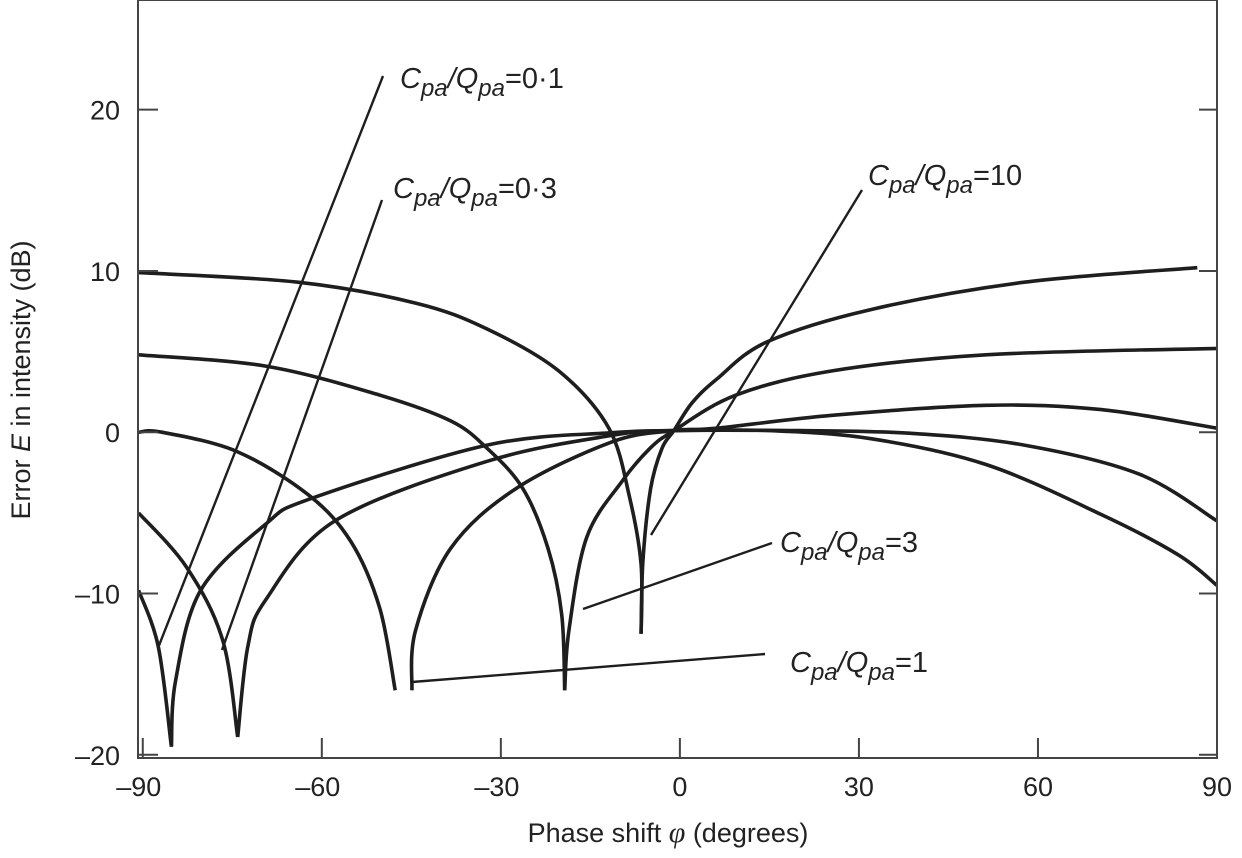 The width and height of the screenshot is (1242, 858). What do you see at coordinates (668, 832) in the screenshot?
I see `x-axis-label: Phase shift φ (degrees)` at bounding box center [668, 832].